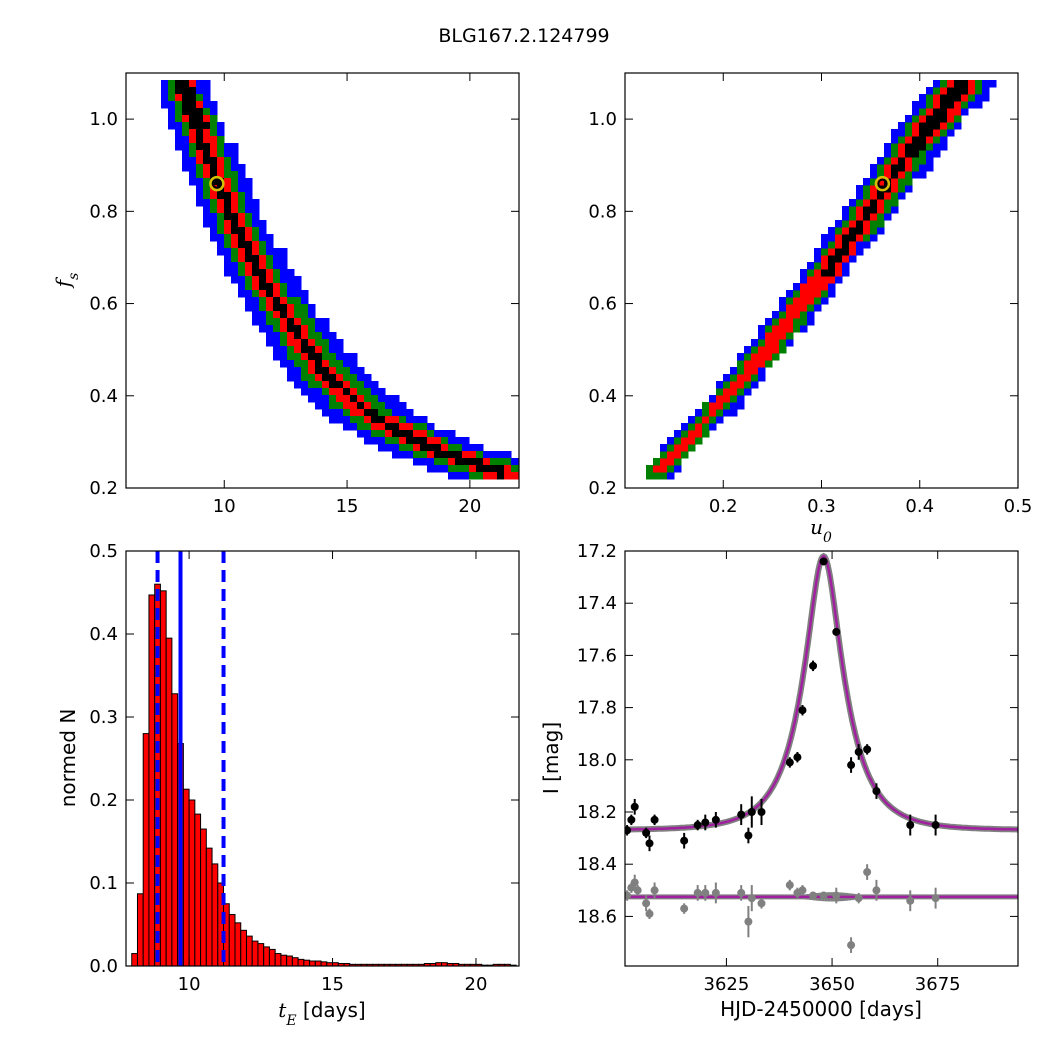 The height and width of the screenshot is (1050, 1050). What do you see at coordinates (103, 800) in the screenshot?
I see `y-tick-label: 0.2` at bounding box center [103, 800].